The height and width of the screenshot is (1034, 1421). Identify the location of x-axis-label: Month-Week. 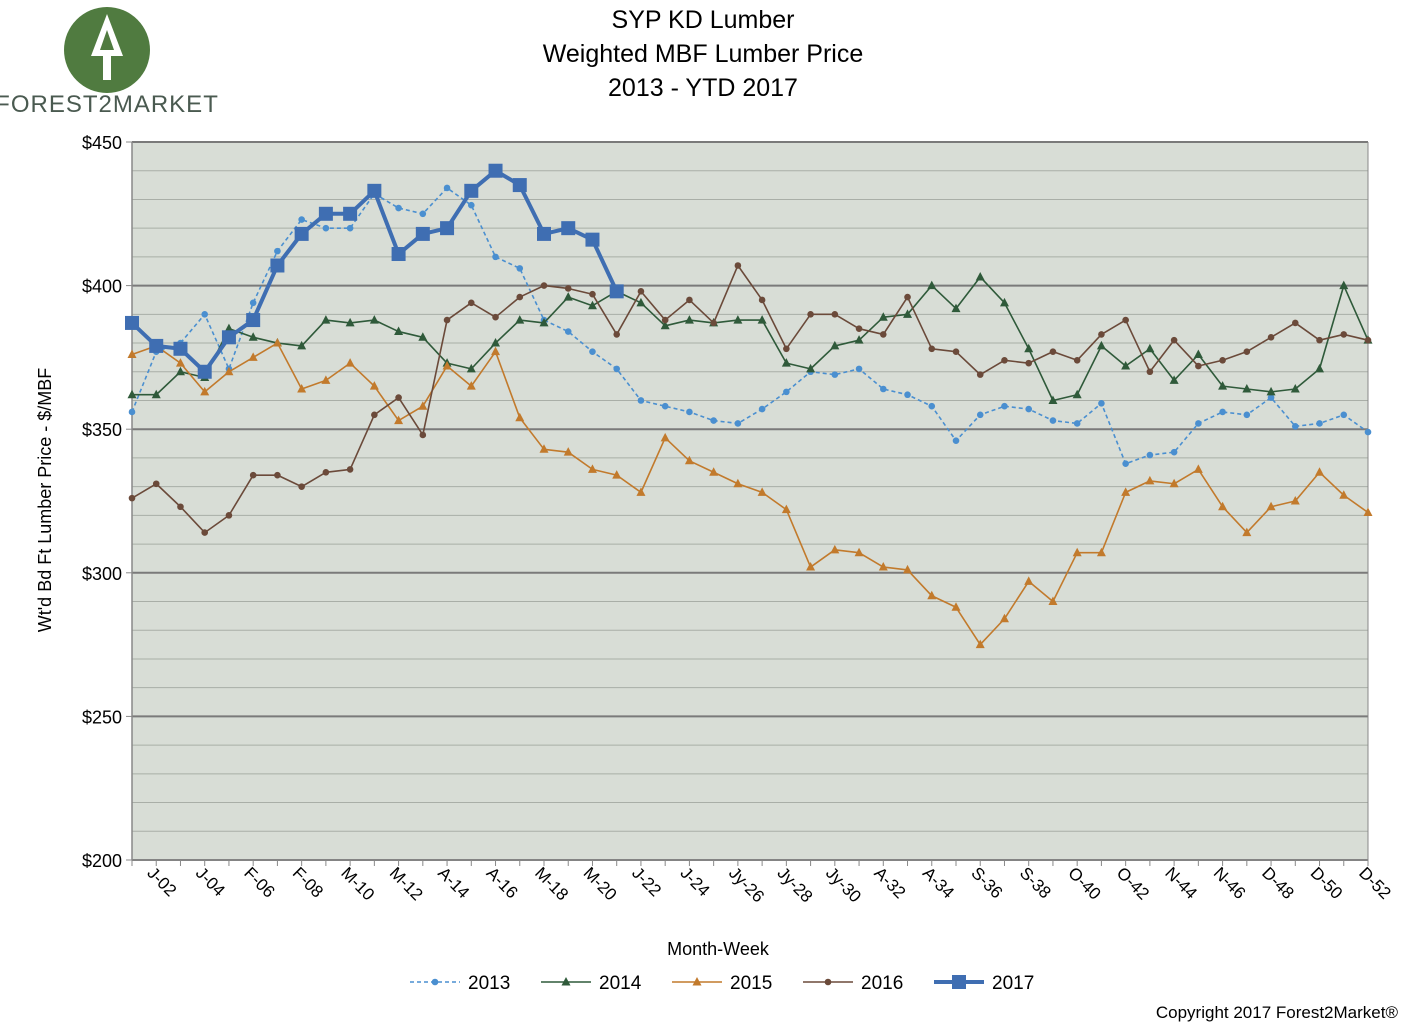
(718, 949).